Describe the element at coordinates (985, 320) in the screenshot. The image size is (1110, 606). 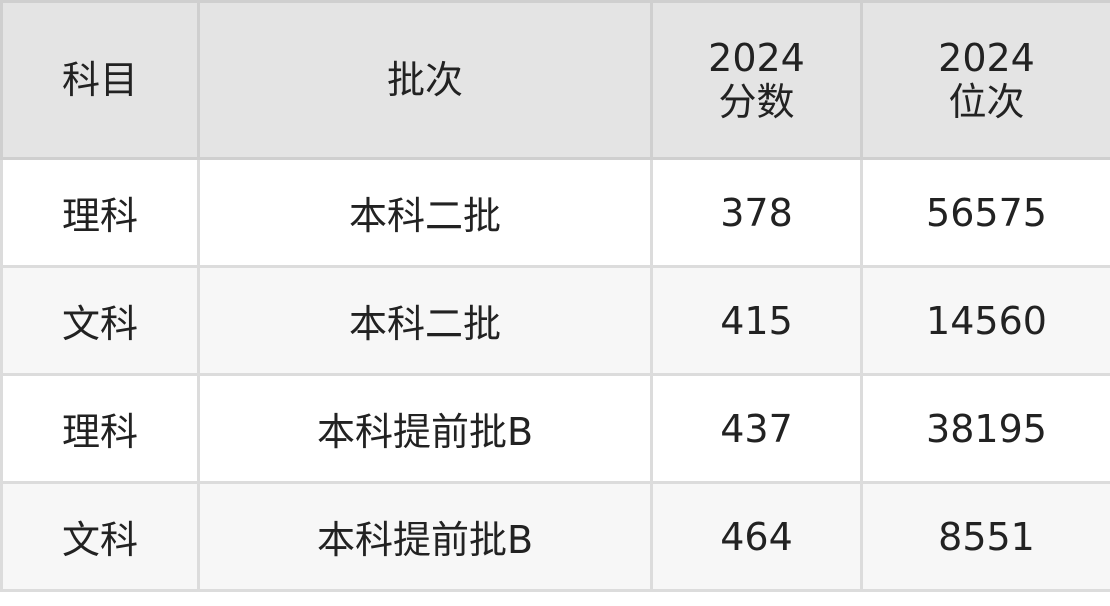
I see `cell-rank: 14560` at that location.